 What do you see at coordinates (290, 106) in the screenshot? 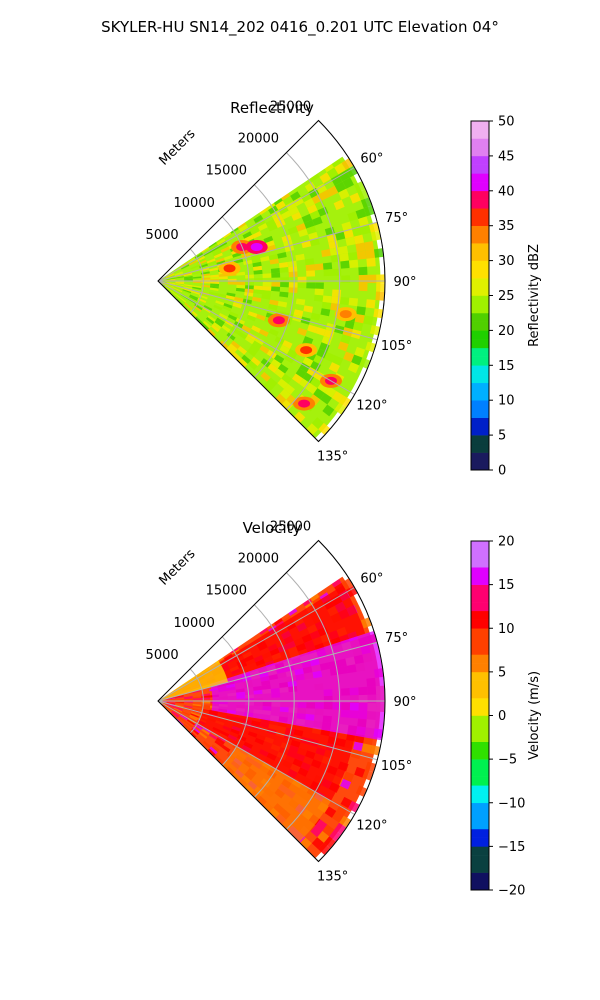
I see `range-tick-label: 25000` at bounding box center [290, 106].